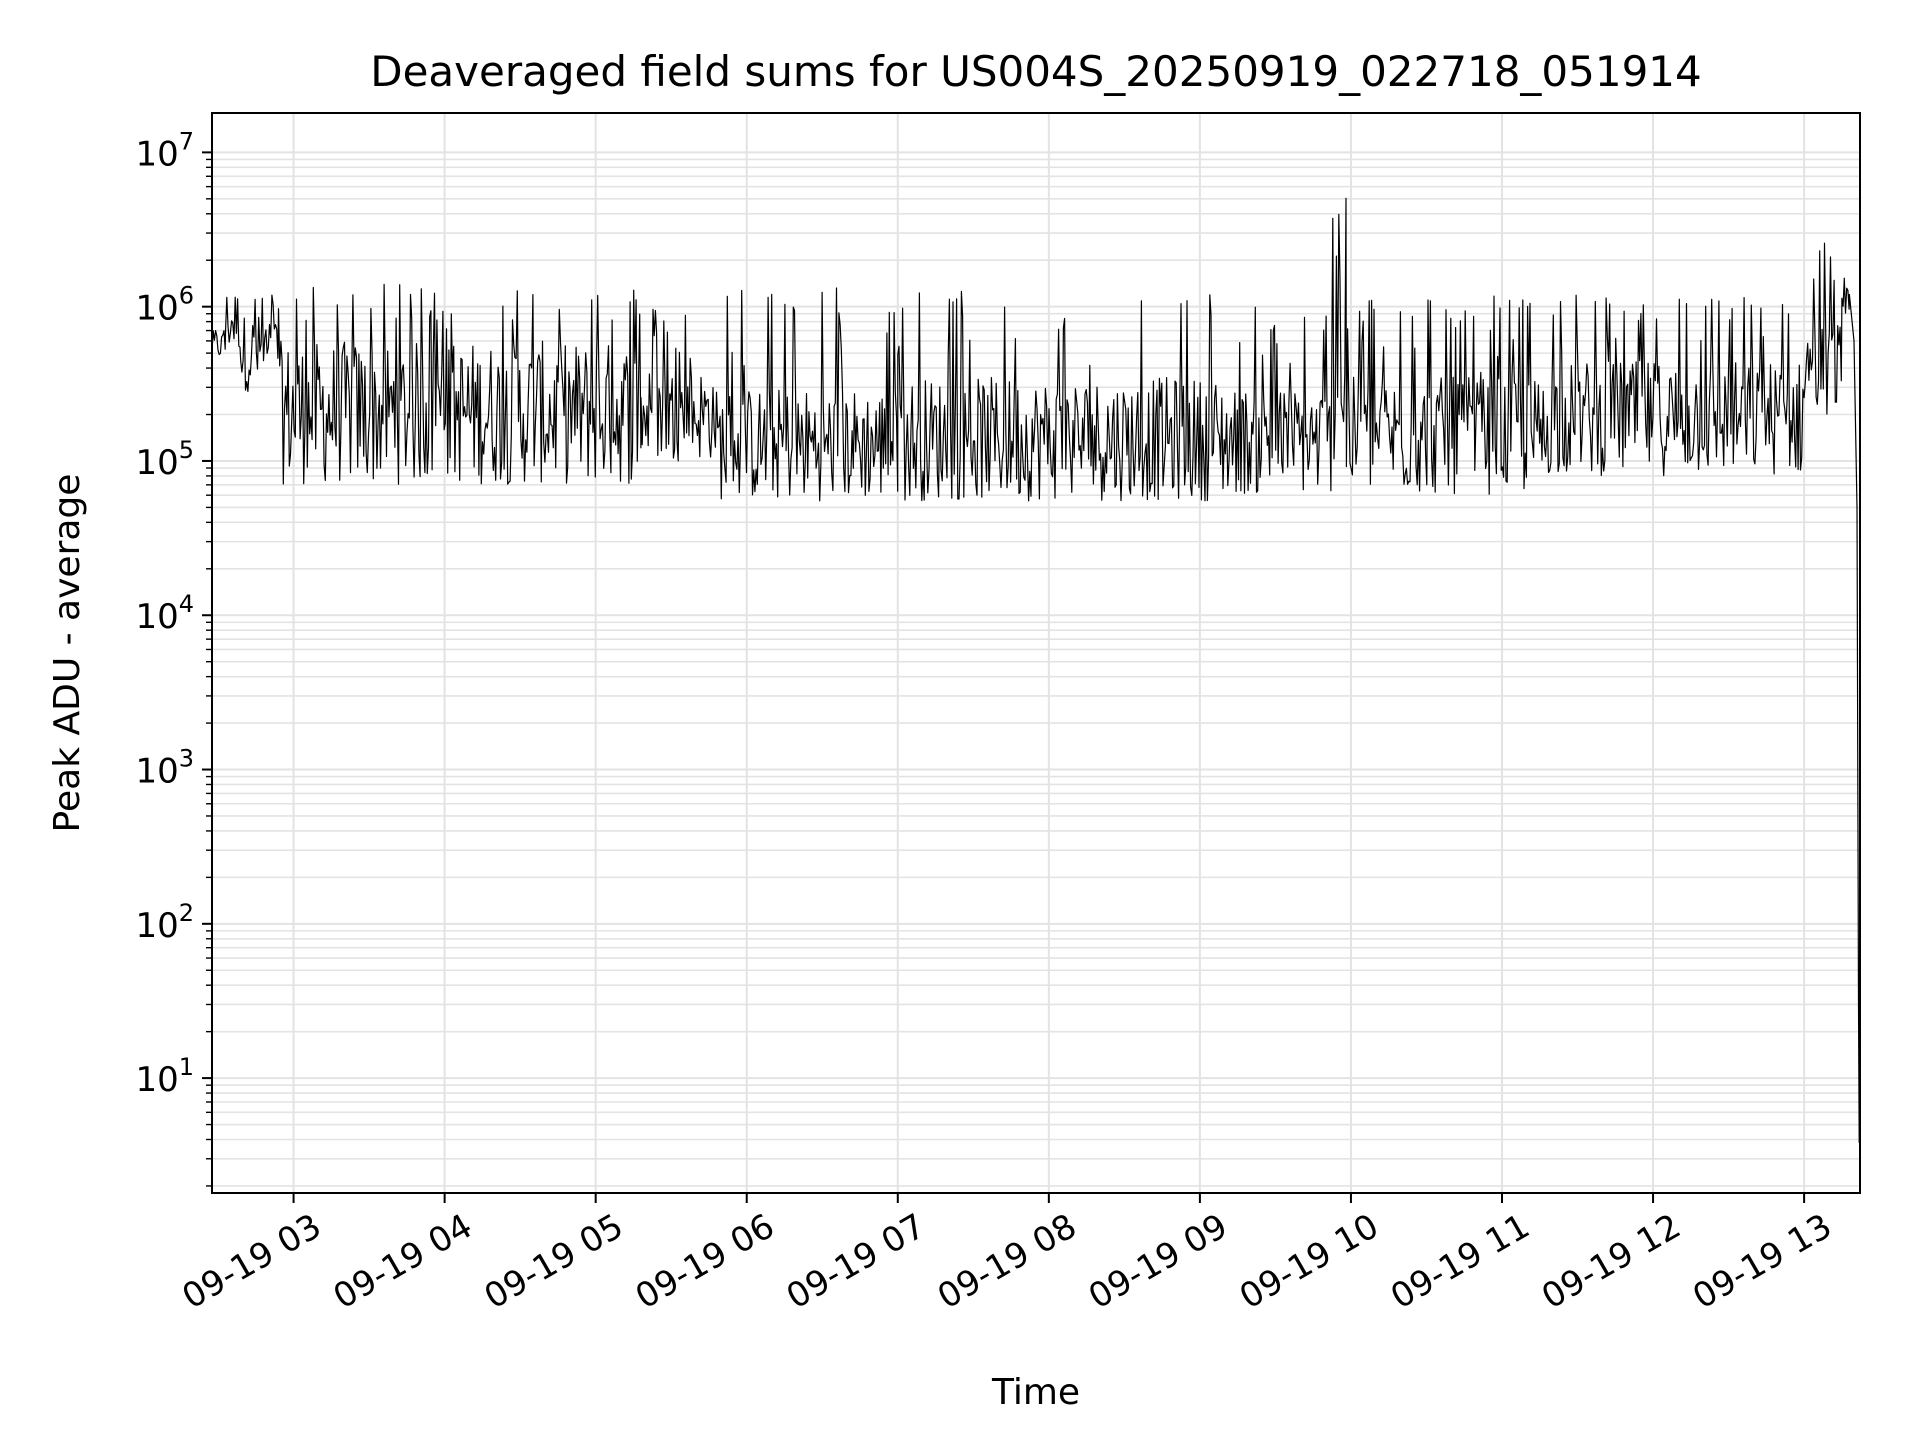 Image resolution: width=1920 pixels, height=1440 pixels. Describe the element at coordinates (164, 150) in the screenshot. I see `y-tick-label: 10⁷` at that location.